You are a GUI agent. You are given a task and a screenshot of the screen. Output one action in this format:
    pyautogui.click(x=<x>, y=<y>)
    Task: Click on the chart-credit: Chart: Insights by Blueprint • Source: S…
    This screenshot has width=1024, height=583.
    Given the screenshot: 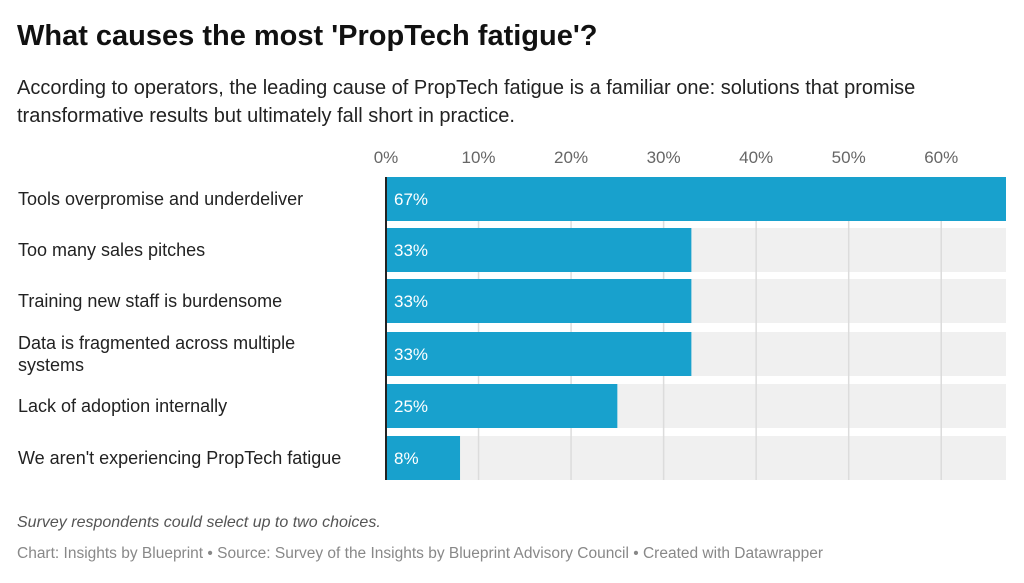 What is the action you would take?
    pyautogui.click(x=420, y=553)
    